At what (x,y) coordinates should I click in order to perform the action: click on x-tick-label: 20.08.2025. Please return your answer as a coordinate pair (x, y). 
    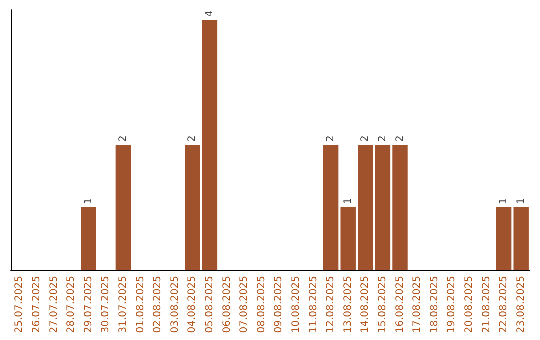
    Looking at the image, I should click on (469, 305).